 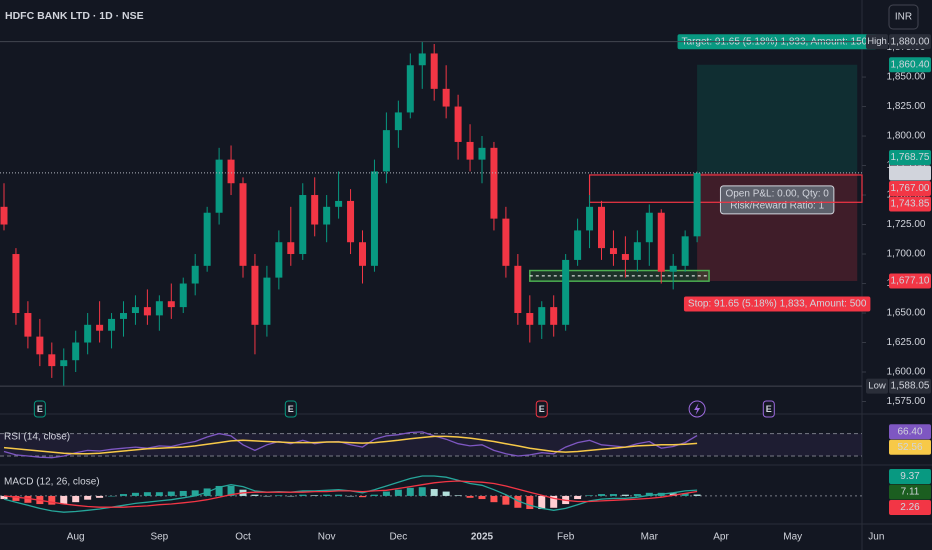 What do you see at coordinates (777, 304) in the screenshot?
I see `stop-label-box` at bounding box center [777, 304].